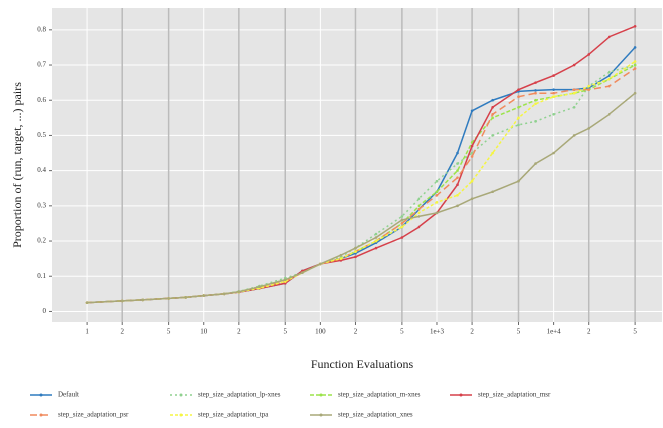  Describe the element at coordinates (437, 332) in the screenshot. I see `x-tick-label: 1e+3` at that location.